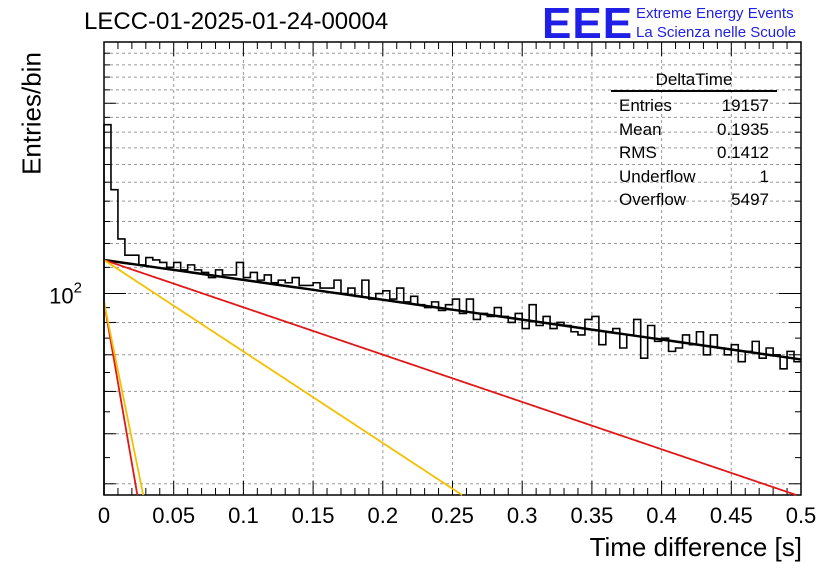 Image resolution: width=836 pixels, height=572 pixels. I want to click on y-tick-label: 102, so click(65, 294).